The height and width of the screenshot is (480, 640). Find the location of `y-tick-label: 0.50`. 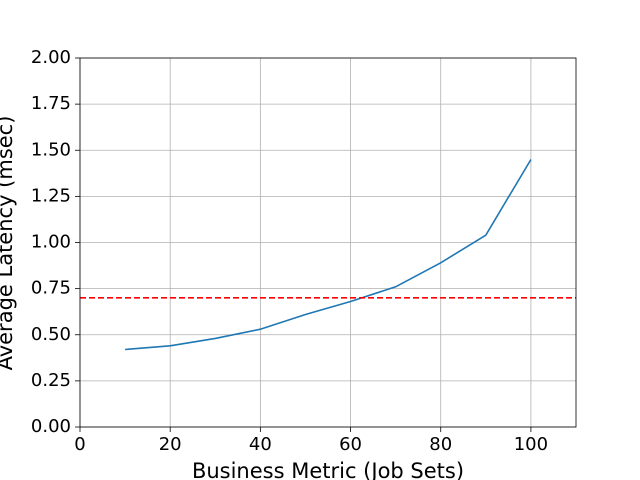

y-tick-label: 0.50 is located at coordinates (51, 334).